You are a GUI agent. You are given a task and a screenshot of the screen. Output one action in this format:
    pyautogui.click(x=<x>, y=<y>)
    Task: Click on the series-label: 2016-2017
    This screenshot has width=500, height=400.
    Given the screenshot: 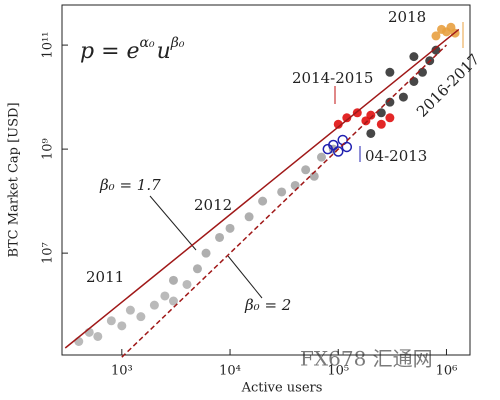 What is the action you would take?
    pyautogui.click(x=448, y=85)
    